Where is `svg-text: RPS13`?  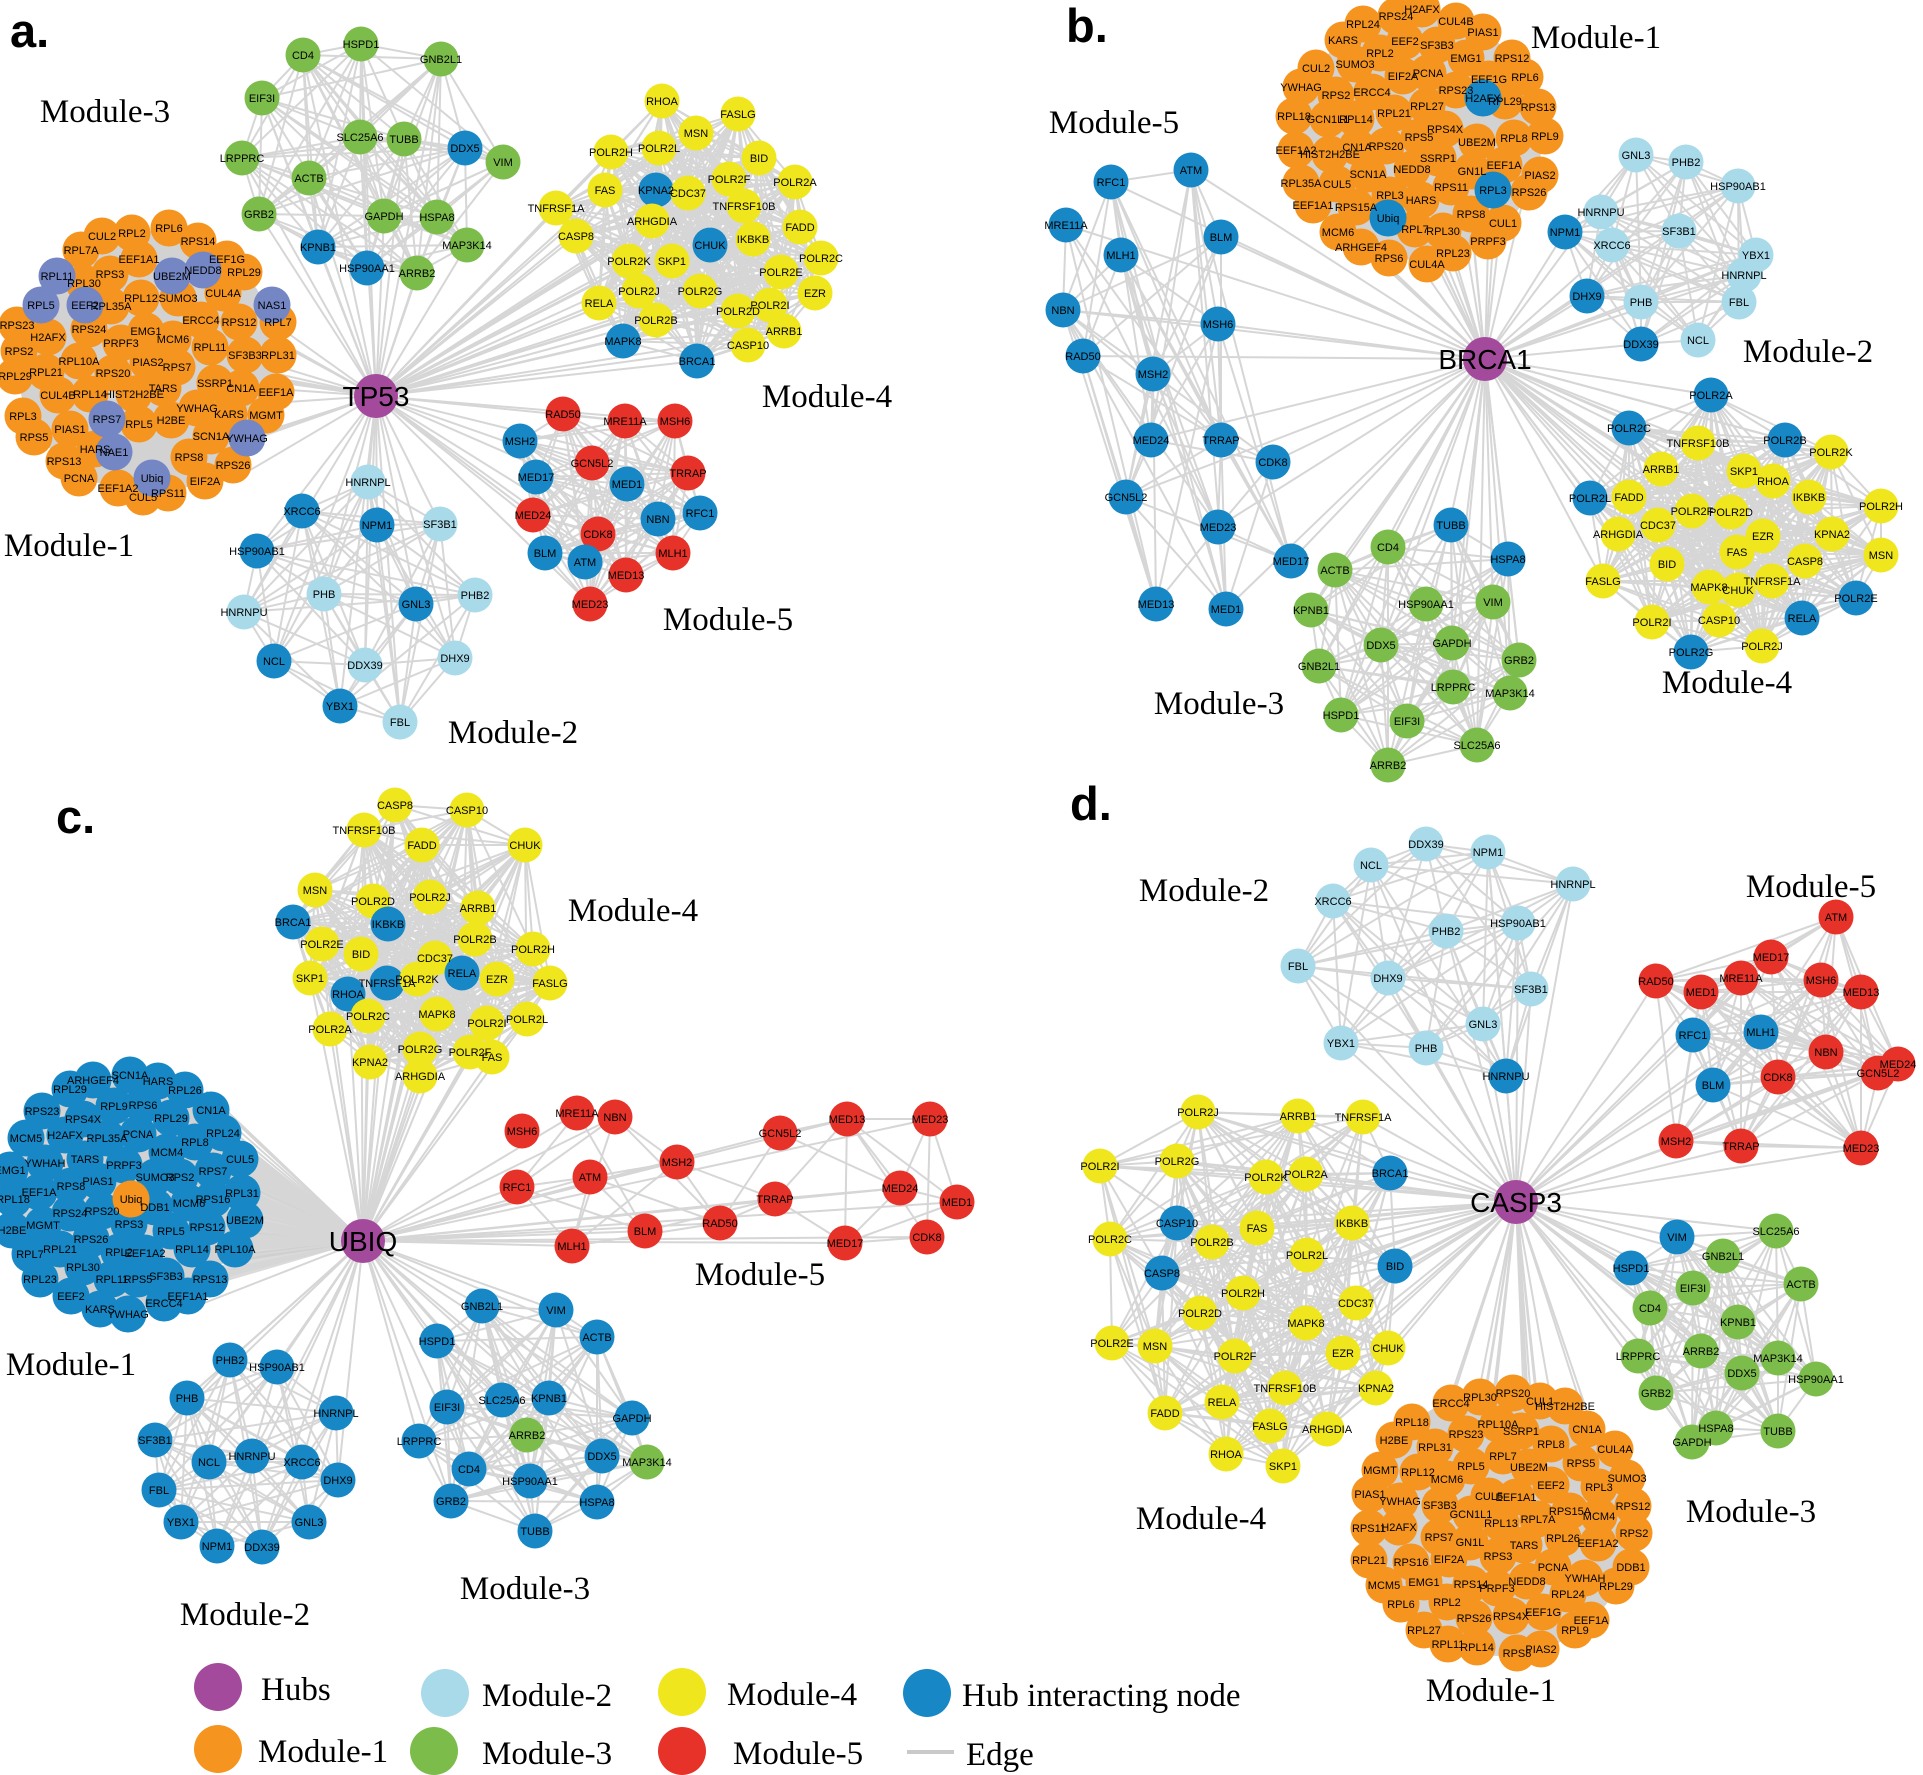 svg-text: RPS13 is located at coordinates (1538, 108).